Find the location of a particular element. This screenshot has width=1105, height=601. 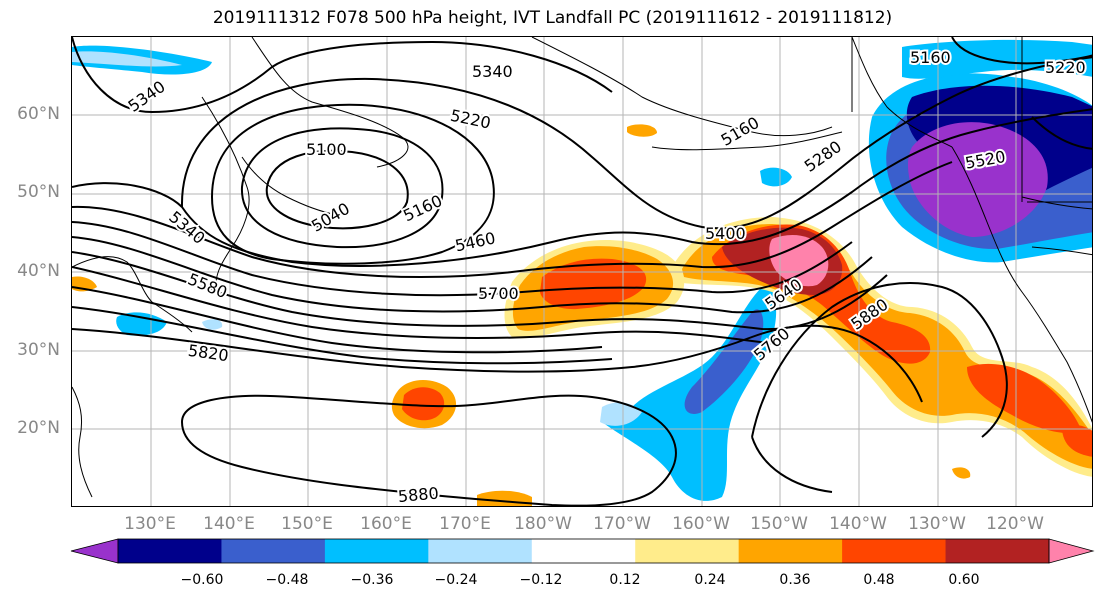

contour-label: 5040 is located at coordinates (330, 217).